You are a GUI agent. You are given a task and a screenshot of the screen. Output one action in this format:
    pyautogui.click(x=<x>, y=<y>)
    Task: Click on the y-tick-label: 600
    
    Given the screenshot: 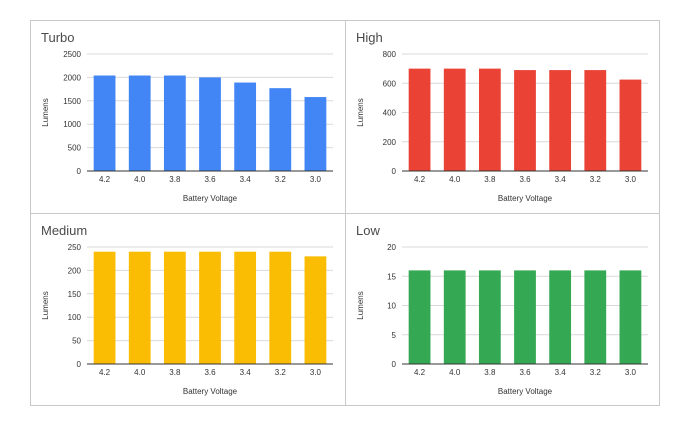 What is the action you would take?
    pyautogui.click(x=390, y=83)
    